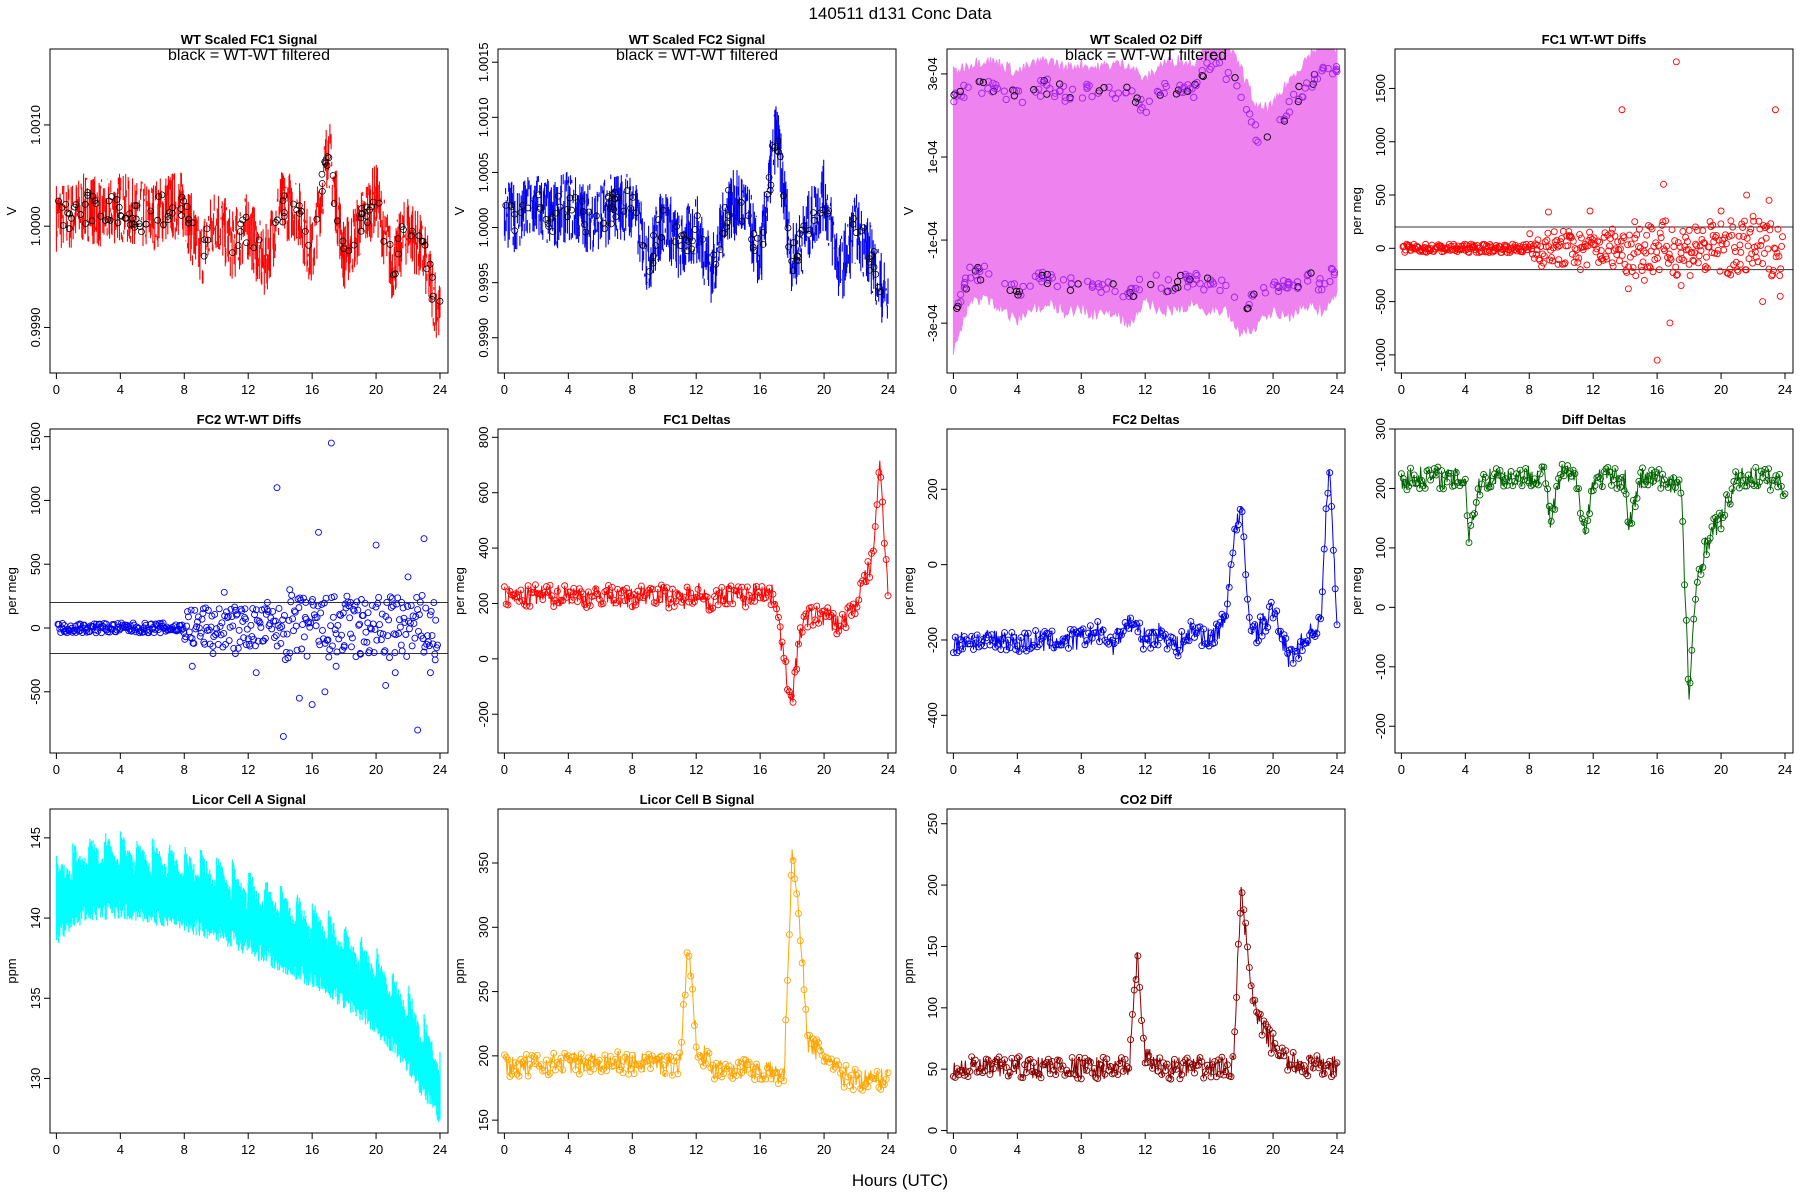 This screenshot has height=1200, width=1800. What do you see at coordinates (1145, 202) in the screenshot?
I see `plot-area` at bounding box center [1145, 202].